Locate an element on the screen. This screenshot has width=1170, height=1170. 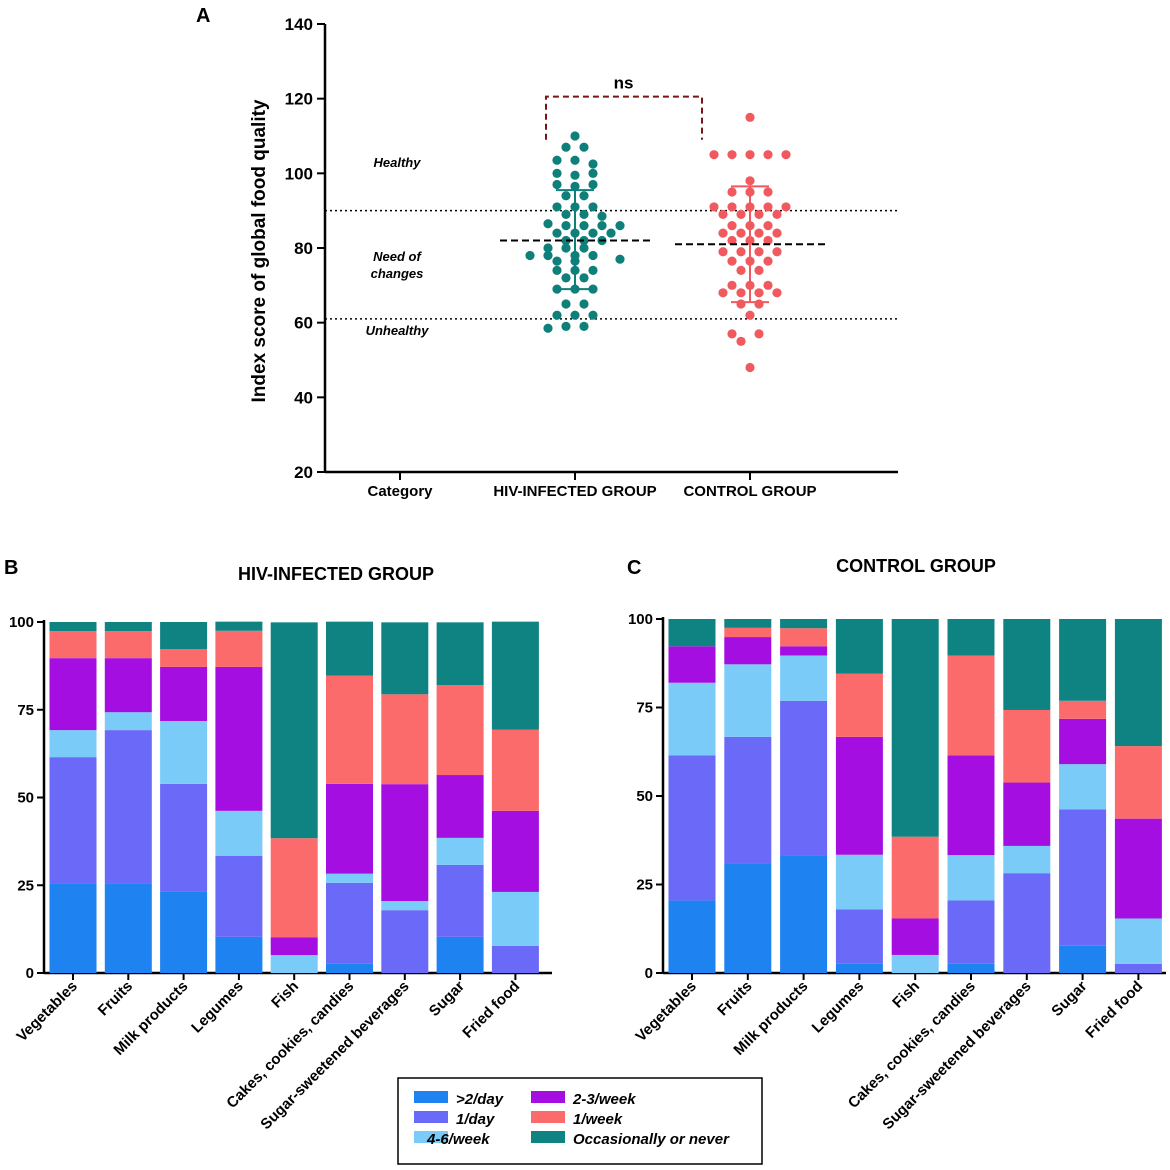
zone-label-line: changes is located at coordinates (397, 273).